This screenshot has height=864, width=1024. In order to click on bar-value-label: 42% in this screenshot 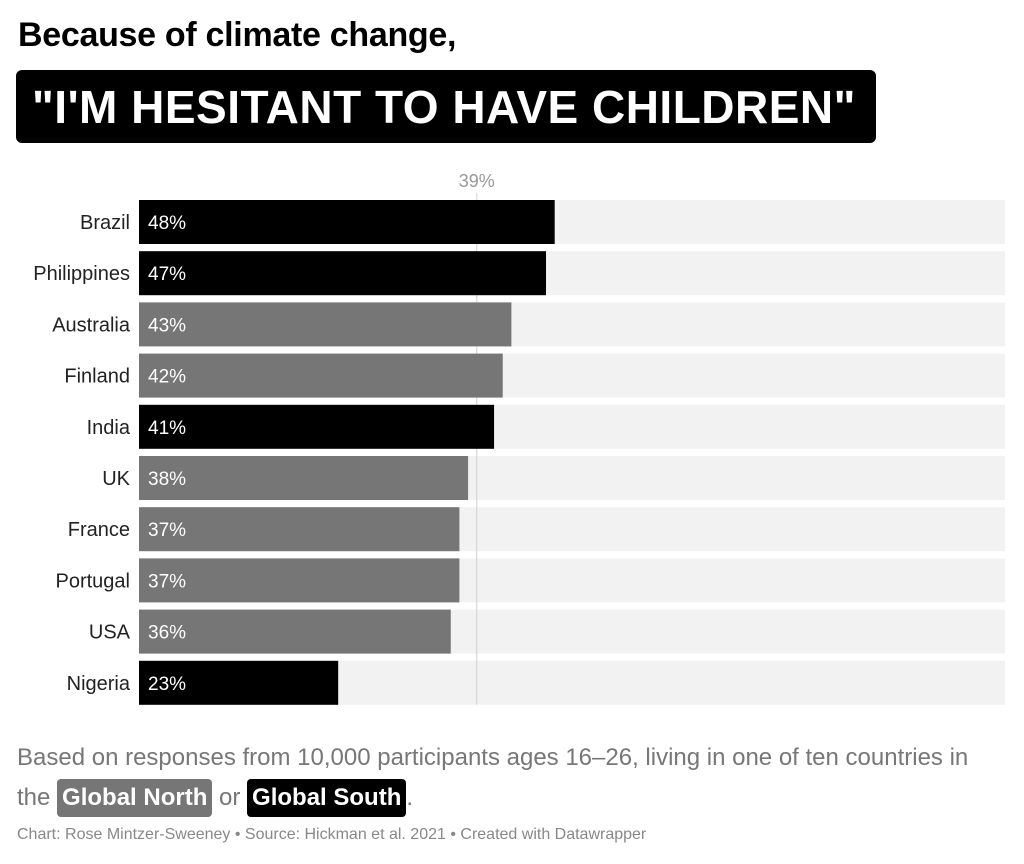, I will do `click(167, 377)`.